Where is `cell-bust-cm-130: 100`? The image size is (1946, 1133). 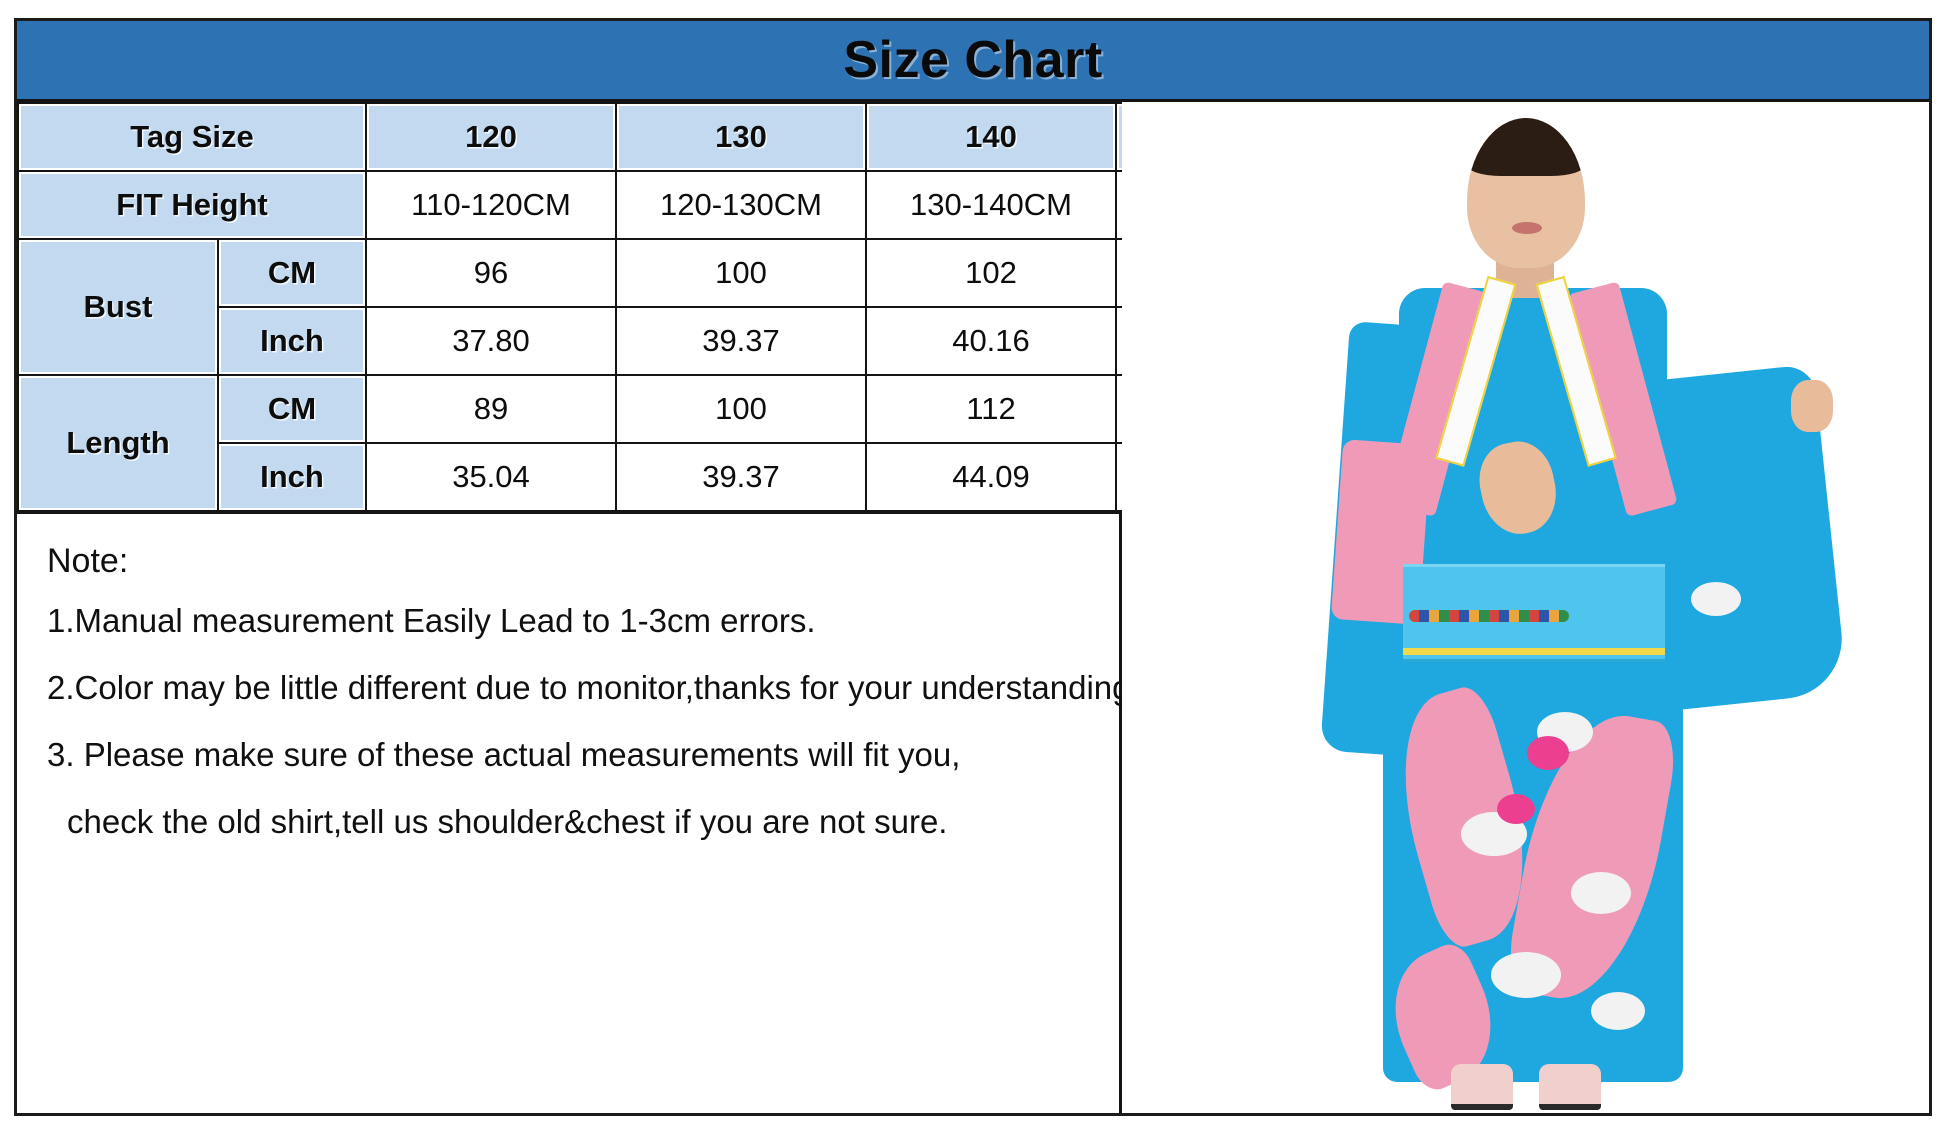 cell-bust-cm-130: 100 is located at coordinates (741, 273).